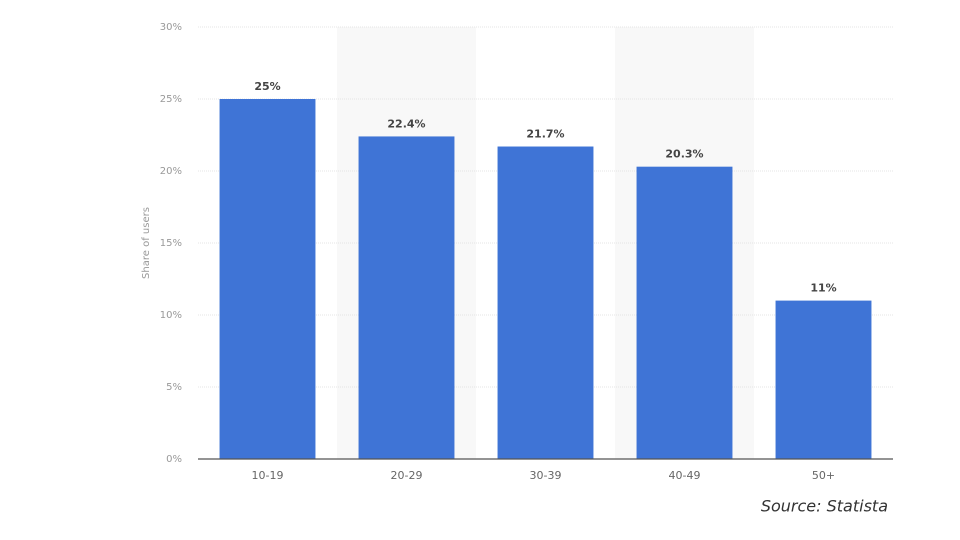 Image resolution: width=960 pixels, height=540 pixels. Describe the element at coordinates (823, 288) in the screenshot. I see `value-label: 11%` at that location.